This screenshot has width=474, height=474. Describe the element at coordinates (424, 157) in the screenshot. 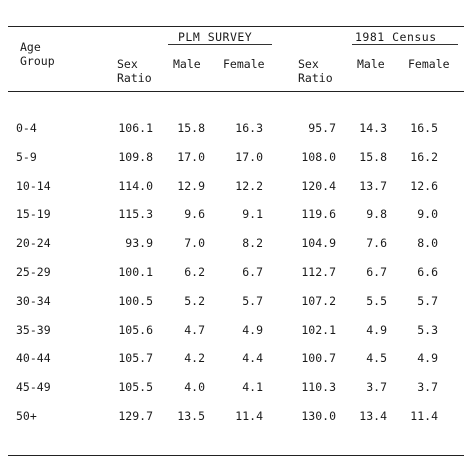

I see `census-female-cell: 16.2` at that location.